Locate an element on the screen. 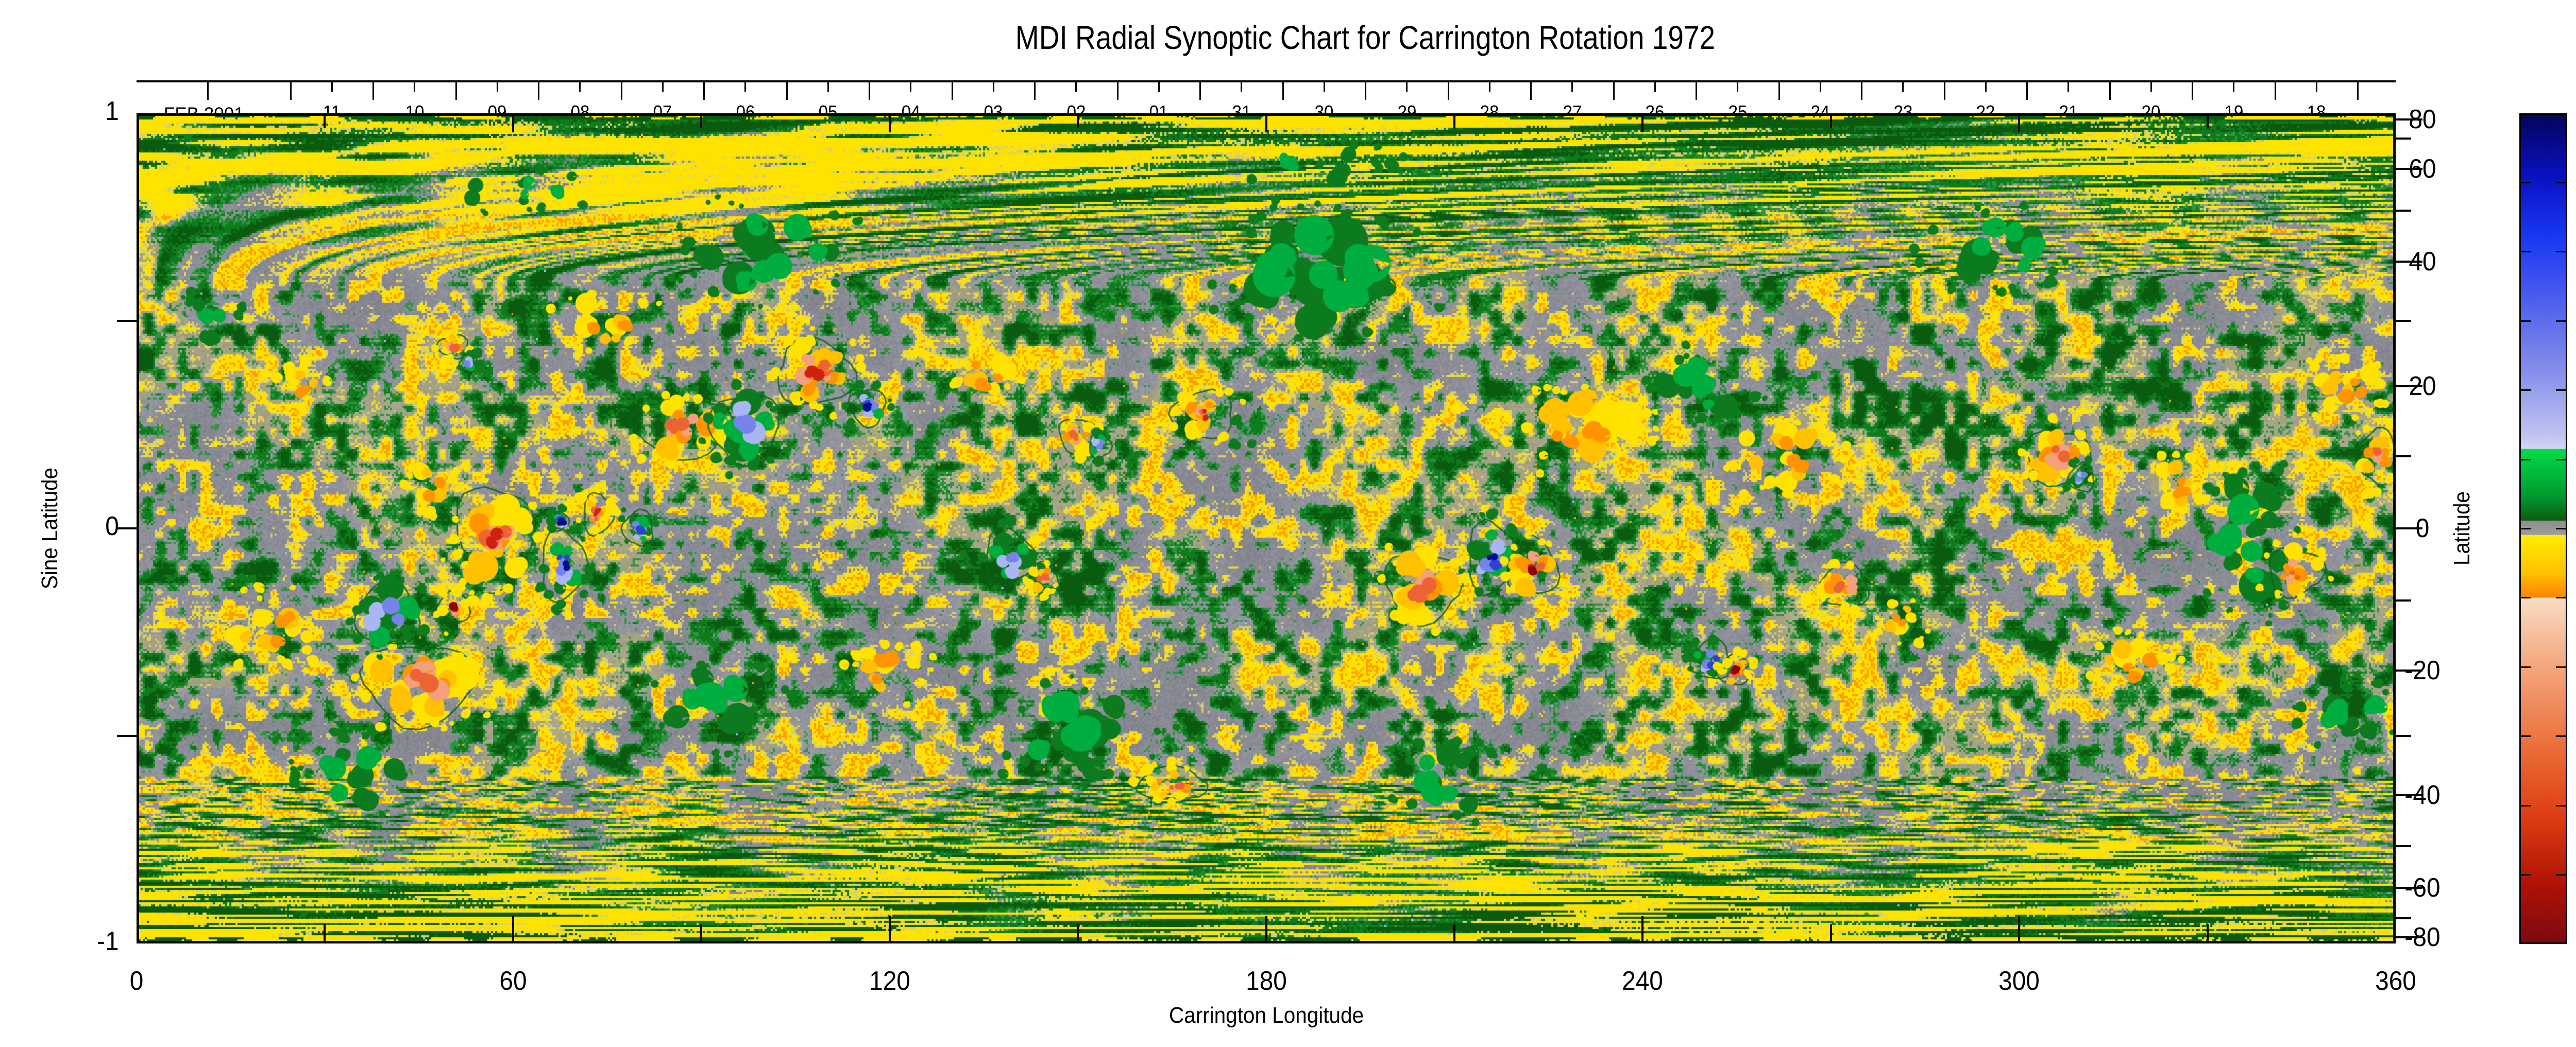  latitude-label: 40 is located at coordinates (2423, 261).